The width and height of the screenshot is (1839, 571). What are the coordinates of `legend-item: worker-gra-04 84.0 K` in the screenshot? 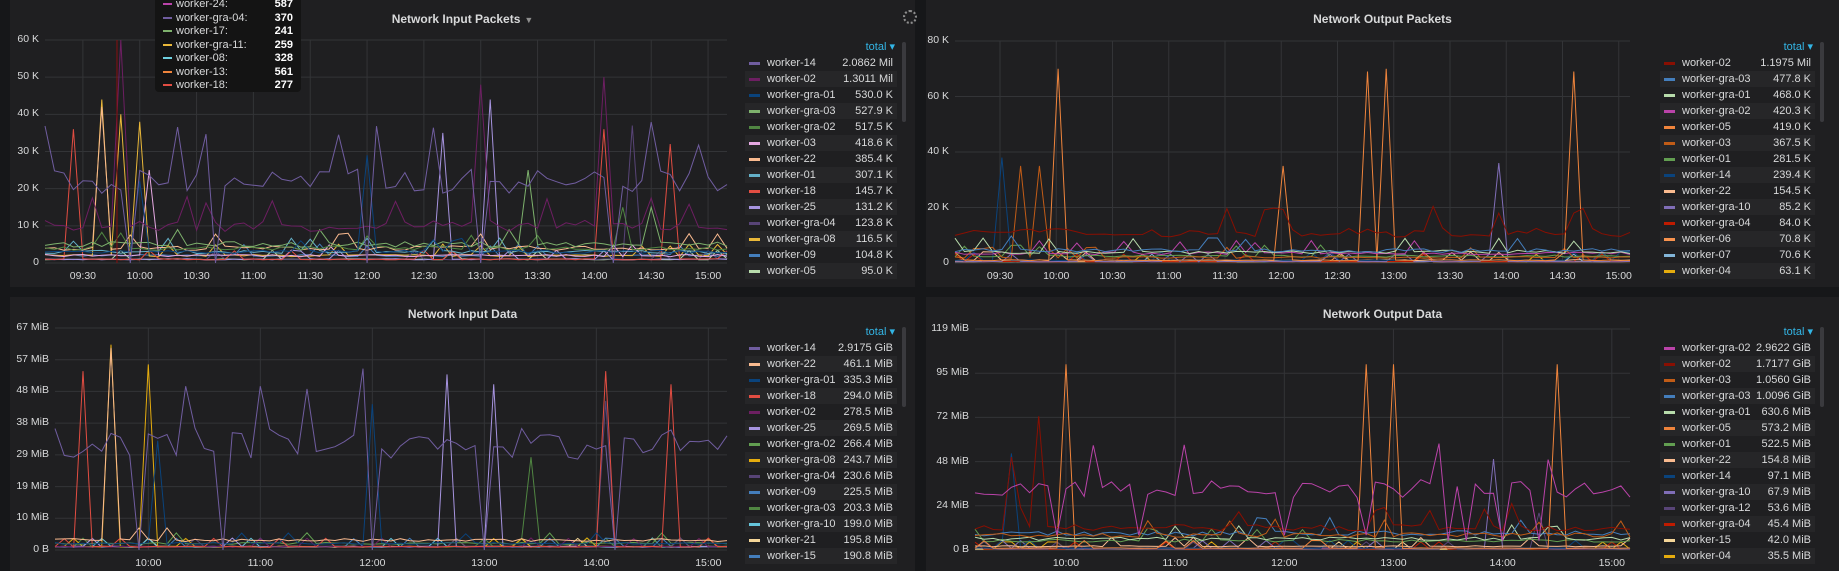 It's located at (1737, 223).